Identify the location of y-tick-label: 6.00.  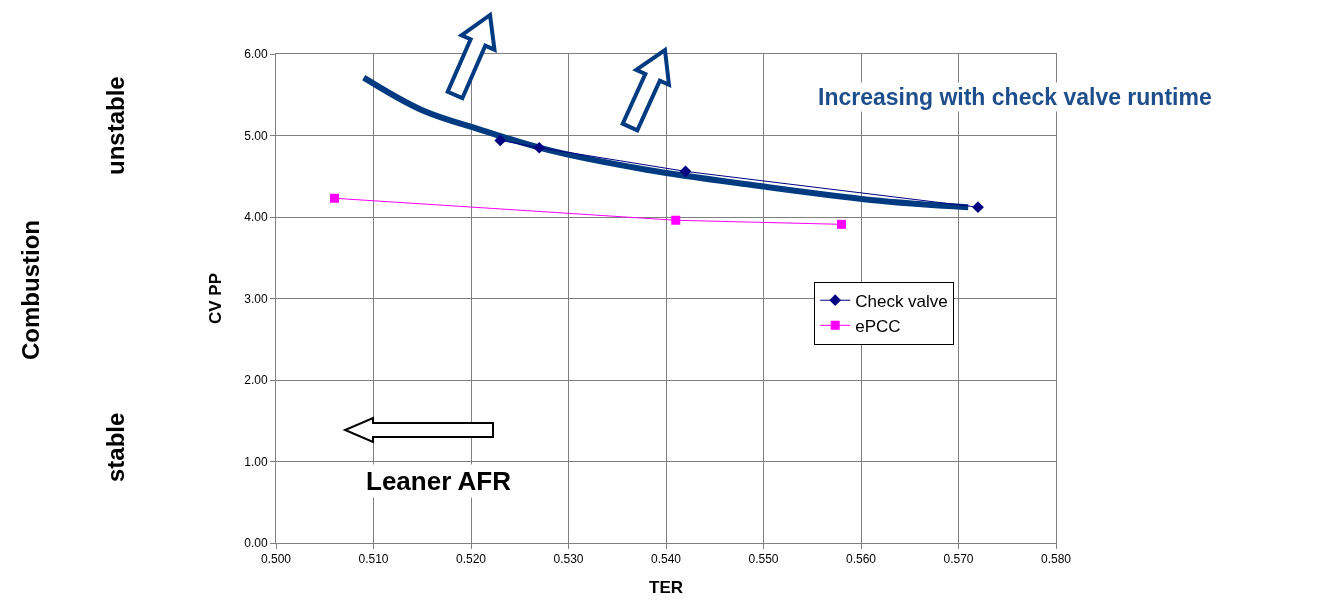
(256, 54).